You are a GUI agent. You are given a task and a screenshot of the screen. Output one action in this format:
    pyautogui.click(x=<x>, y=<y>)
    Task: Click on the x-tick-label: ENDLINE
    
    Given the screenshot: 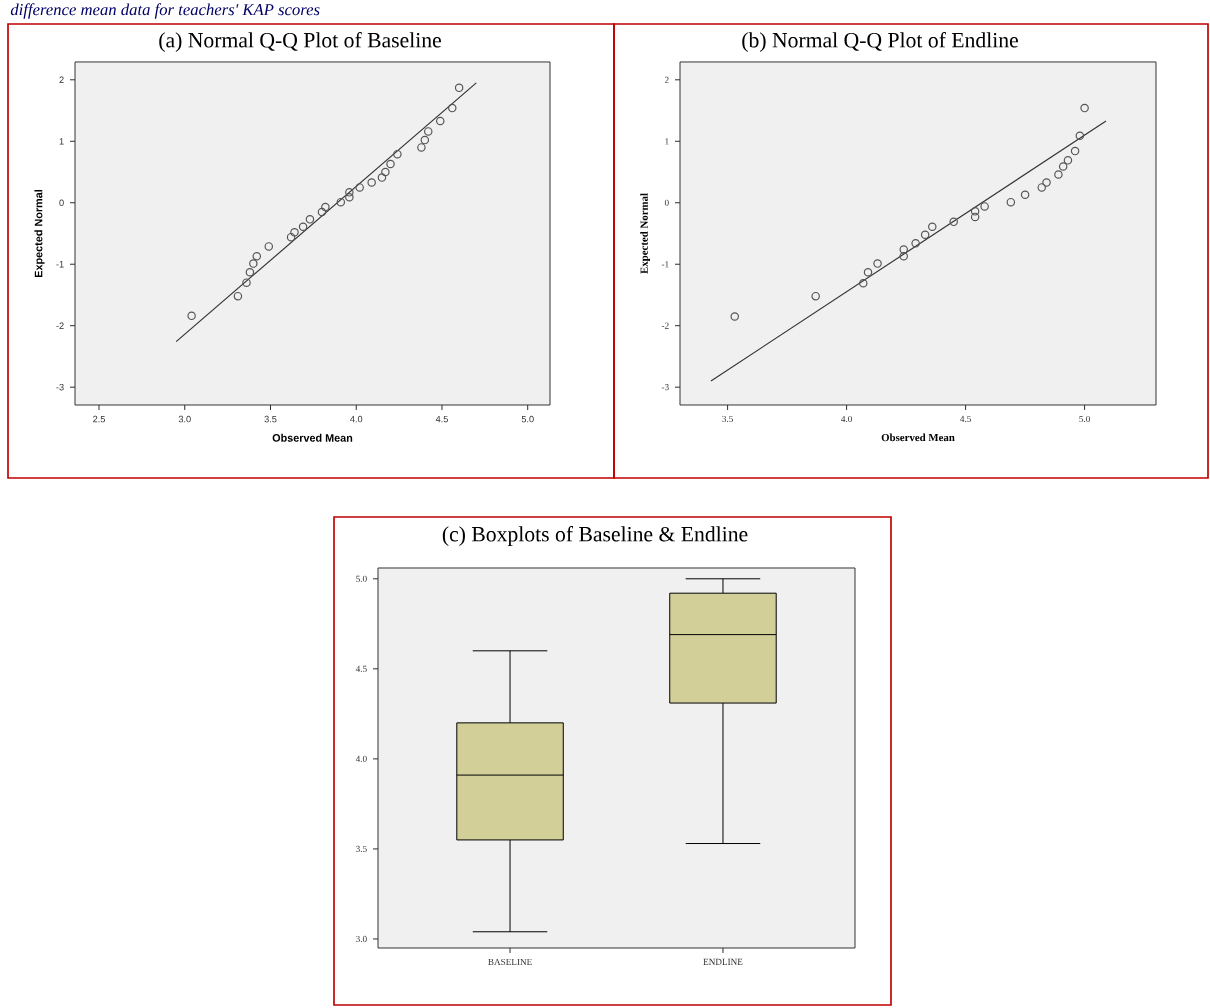 What is the action you would take?
    pyautogui.click(x=723, y=961)
    